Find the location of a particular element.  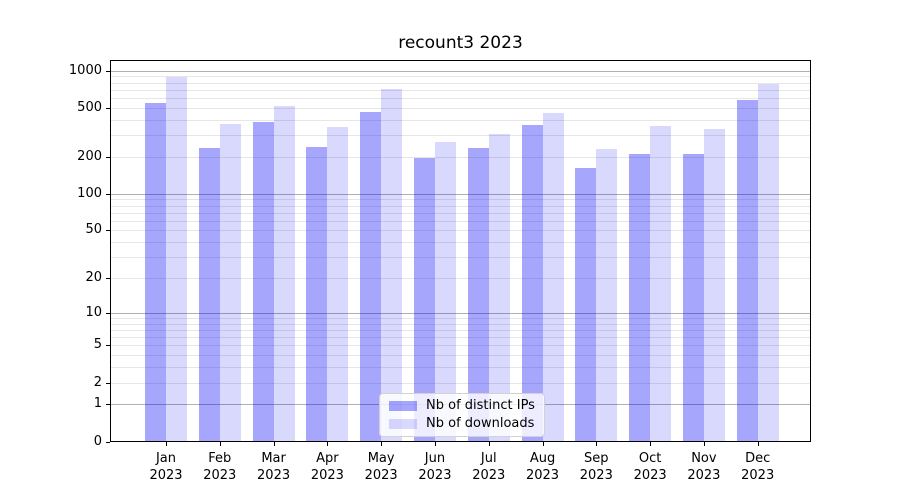

x-tick-label: Apr 2023 is located at coordinates (327, 467).